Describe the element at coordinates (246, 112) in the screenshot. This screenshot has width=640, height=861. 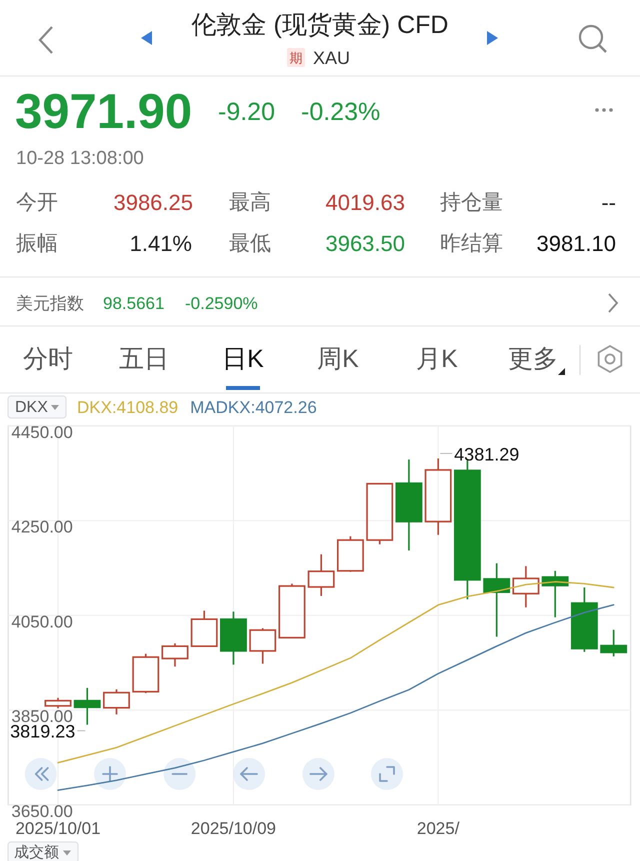
I see `annotation: -9.20` at that location.